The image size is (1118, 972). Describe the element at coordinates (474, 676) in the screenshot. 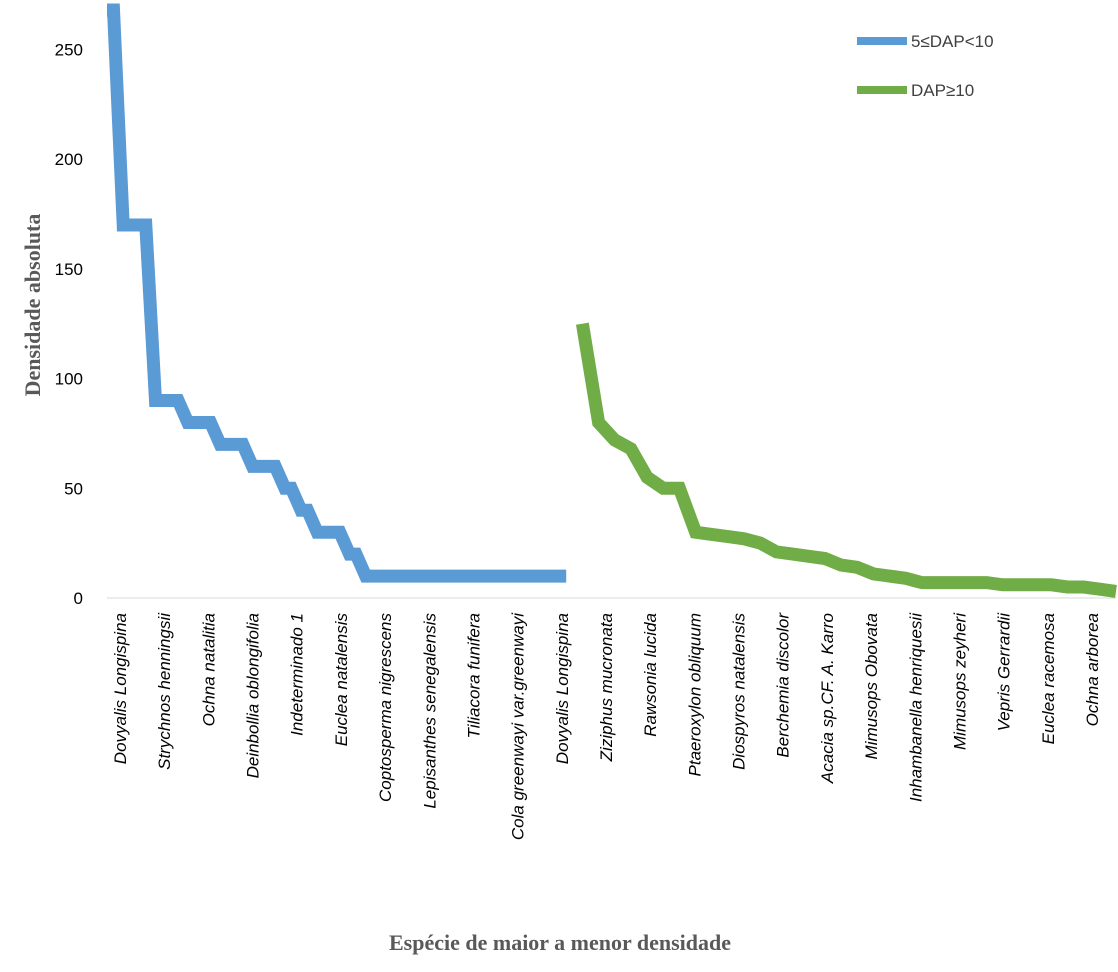

I see `x-tick-label: Tiliacora funifera` at that location.